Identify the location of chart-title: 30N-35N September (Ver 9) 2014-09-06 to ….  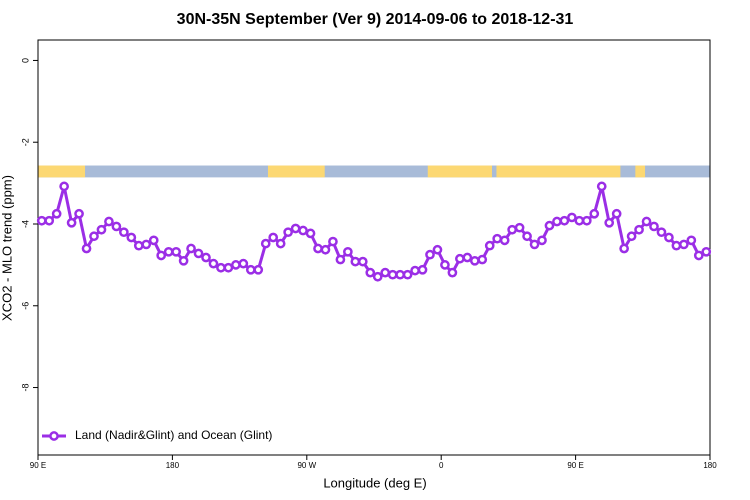
(375, 19).